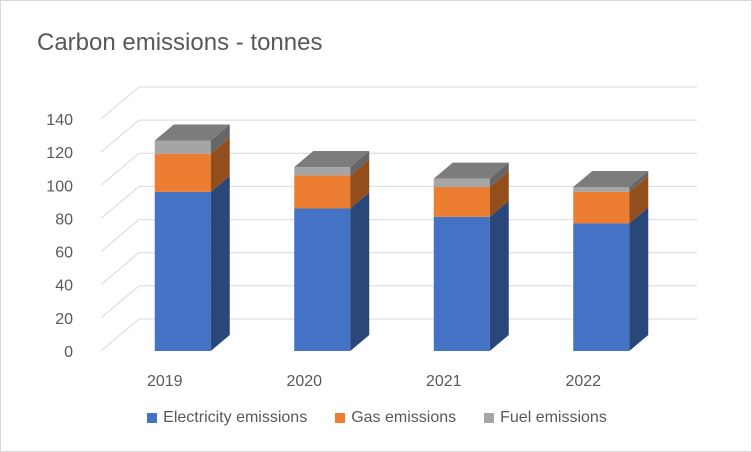 The height and width of the screenshot is (452, 752). What do you see at coordinates (220, 263) in the screenshot?
I see `bar-side-2019-electricity-emissions` at bounding box center [220, 263].